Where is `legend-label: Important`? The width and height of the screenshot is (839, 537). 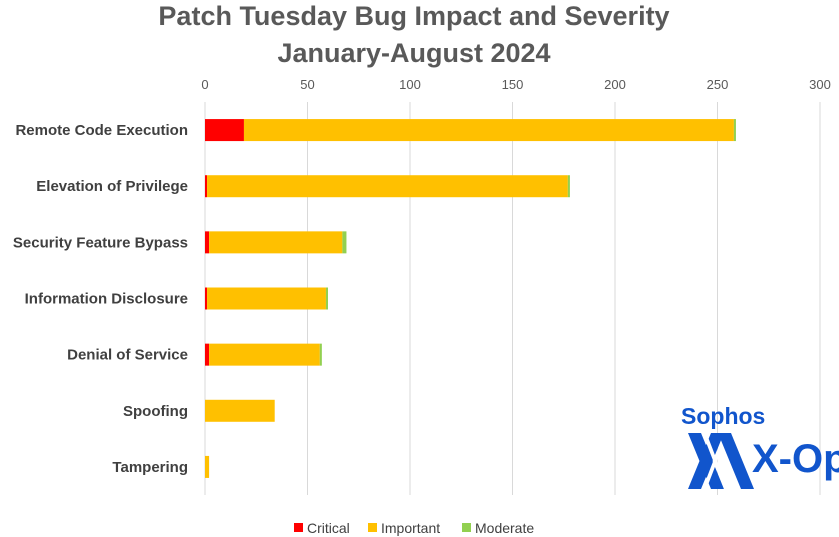 legend-label: Important is located at coordinates (410, 528).